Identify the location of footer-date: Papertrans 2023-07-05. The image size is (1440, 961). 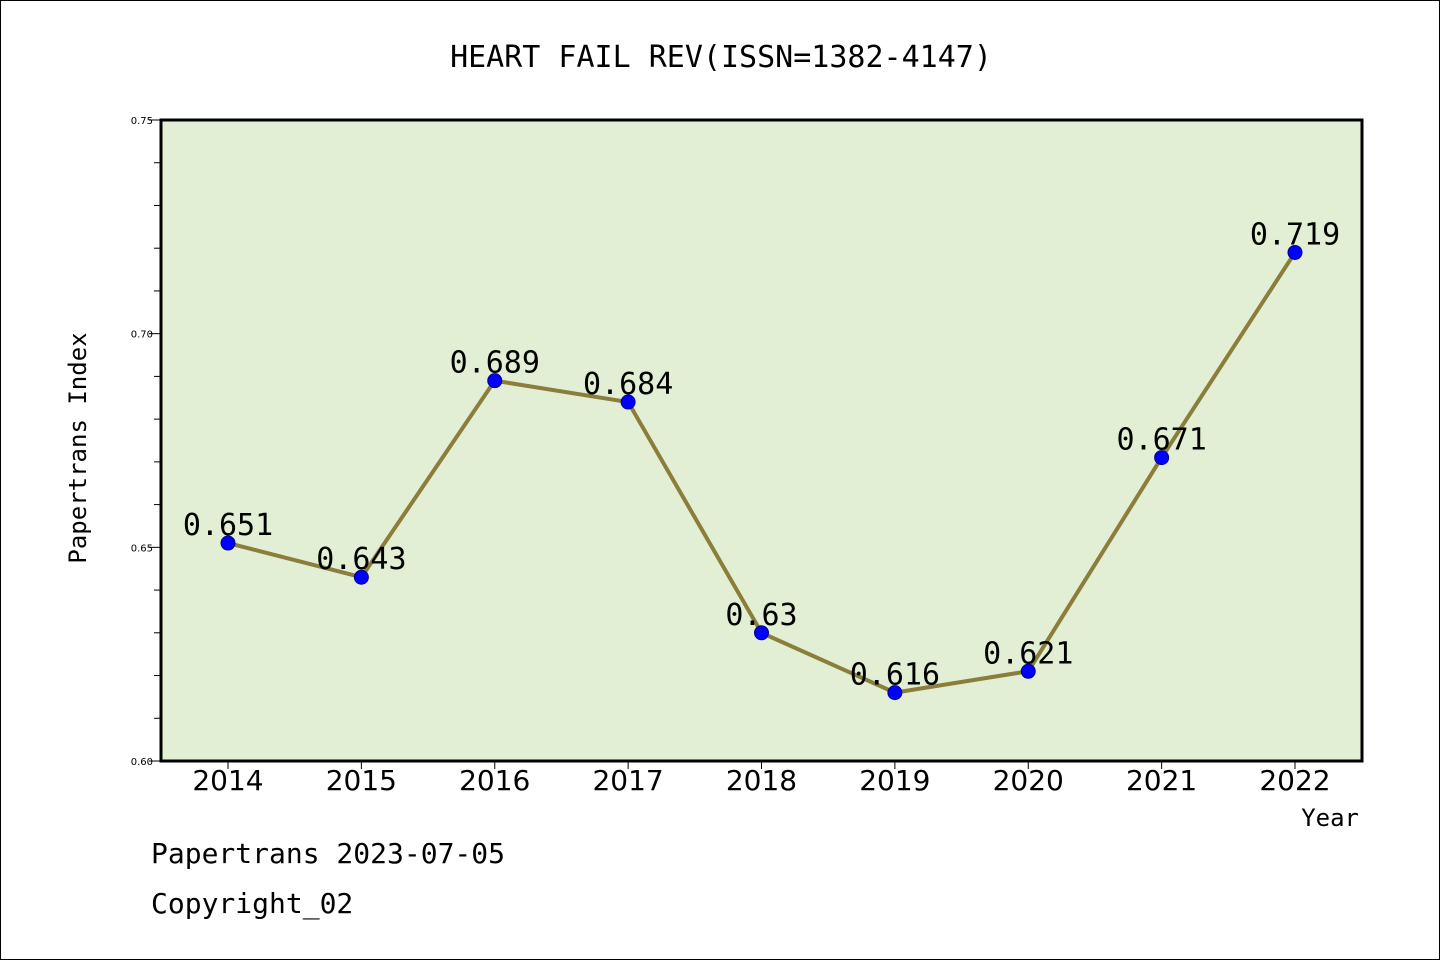
(328, 853).